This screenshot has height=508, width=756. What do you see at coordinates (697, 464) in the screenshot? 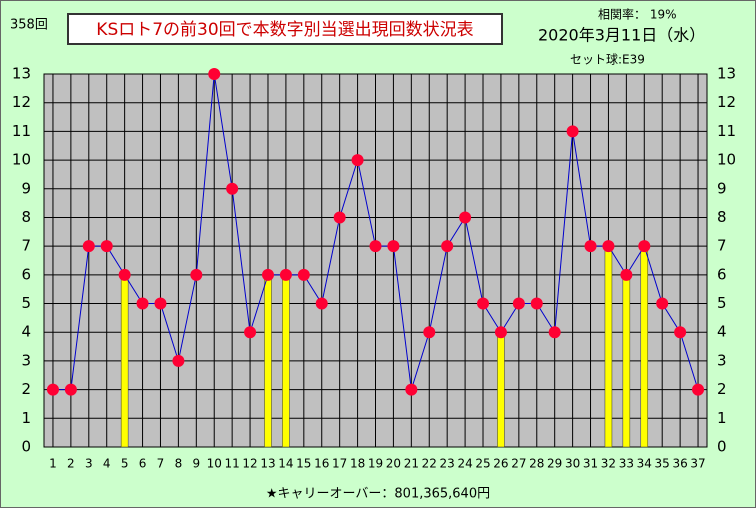
I see `x-tick-label: 37` at bounding box center [697, 464].